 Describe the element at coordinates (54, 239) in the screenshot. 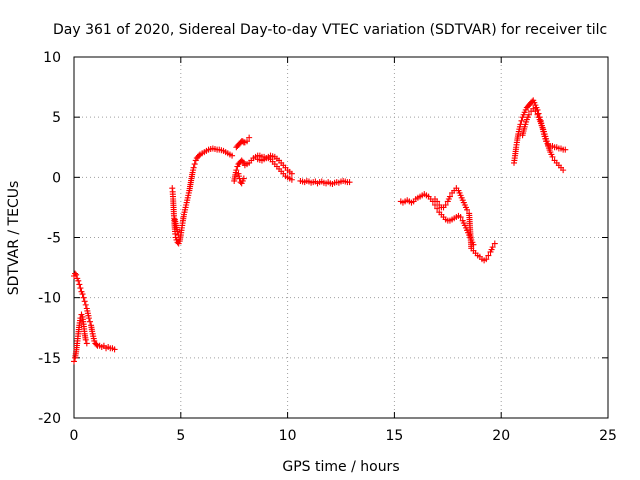

I see `y-tick-label: -5` at that location.